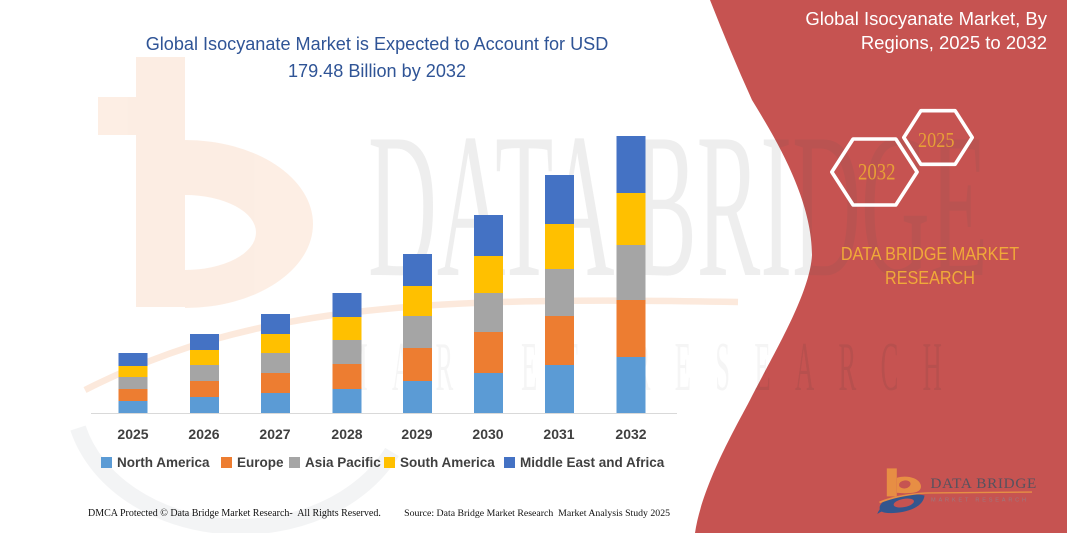 This screenshot has height=533, width=1067. Describe the element at coordinates (936, 140) in the screenshot. I see `svg-text: 2025` at that location.